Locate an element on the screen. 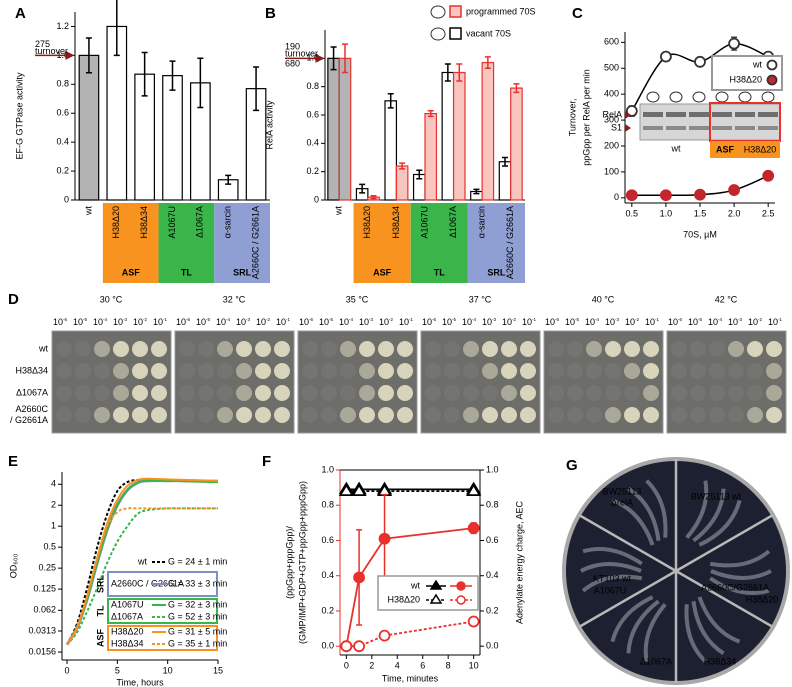 This screenshot has width=792, height=687. dilution-exponent: -3 is located at coordinates (617, 319).